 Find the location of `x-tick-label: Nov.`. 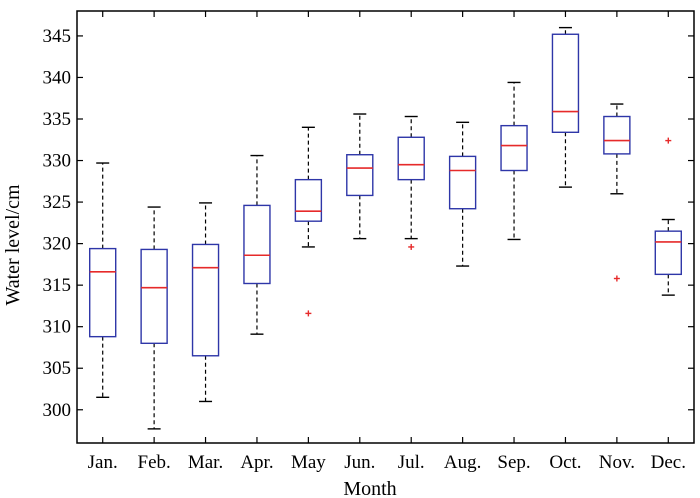

x-tick-label: Nov. is located at coordinates (617, 462).